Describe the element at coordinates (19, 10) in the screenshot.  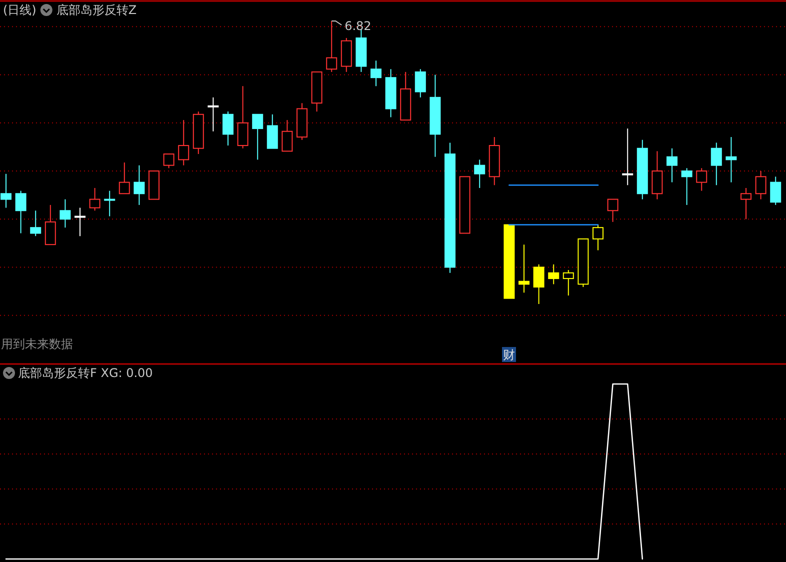
I see `chart-title: (日线)` at that location.